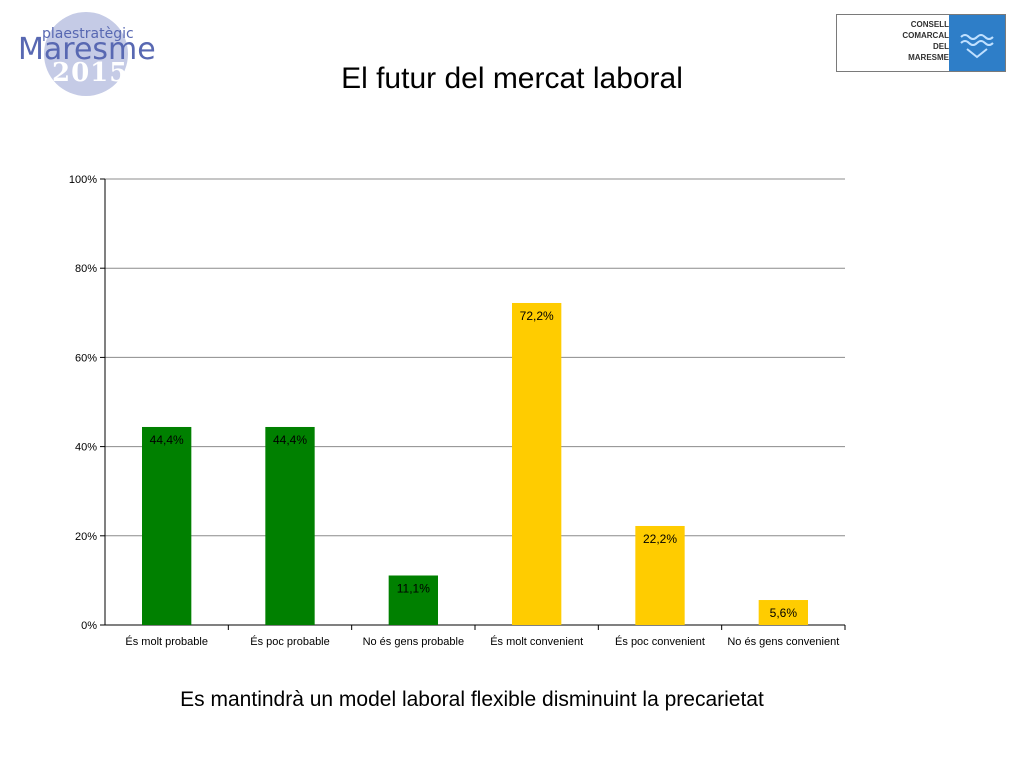 The width and height of the screenshot is (1024, 768). What do you see at coordinates (86, 448) in the screenshot?
I see `y-tick-label: 40%` at bounding box center [86, 448].